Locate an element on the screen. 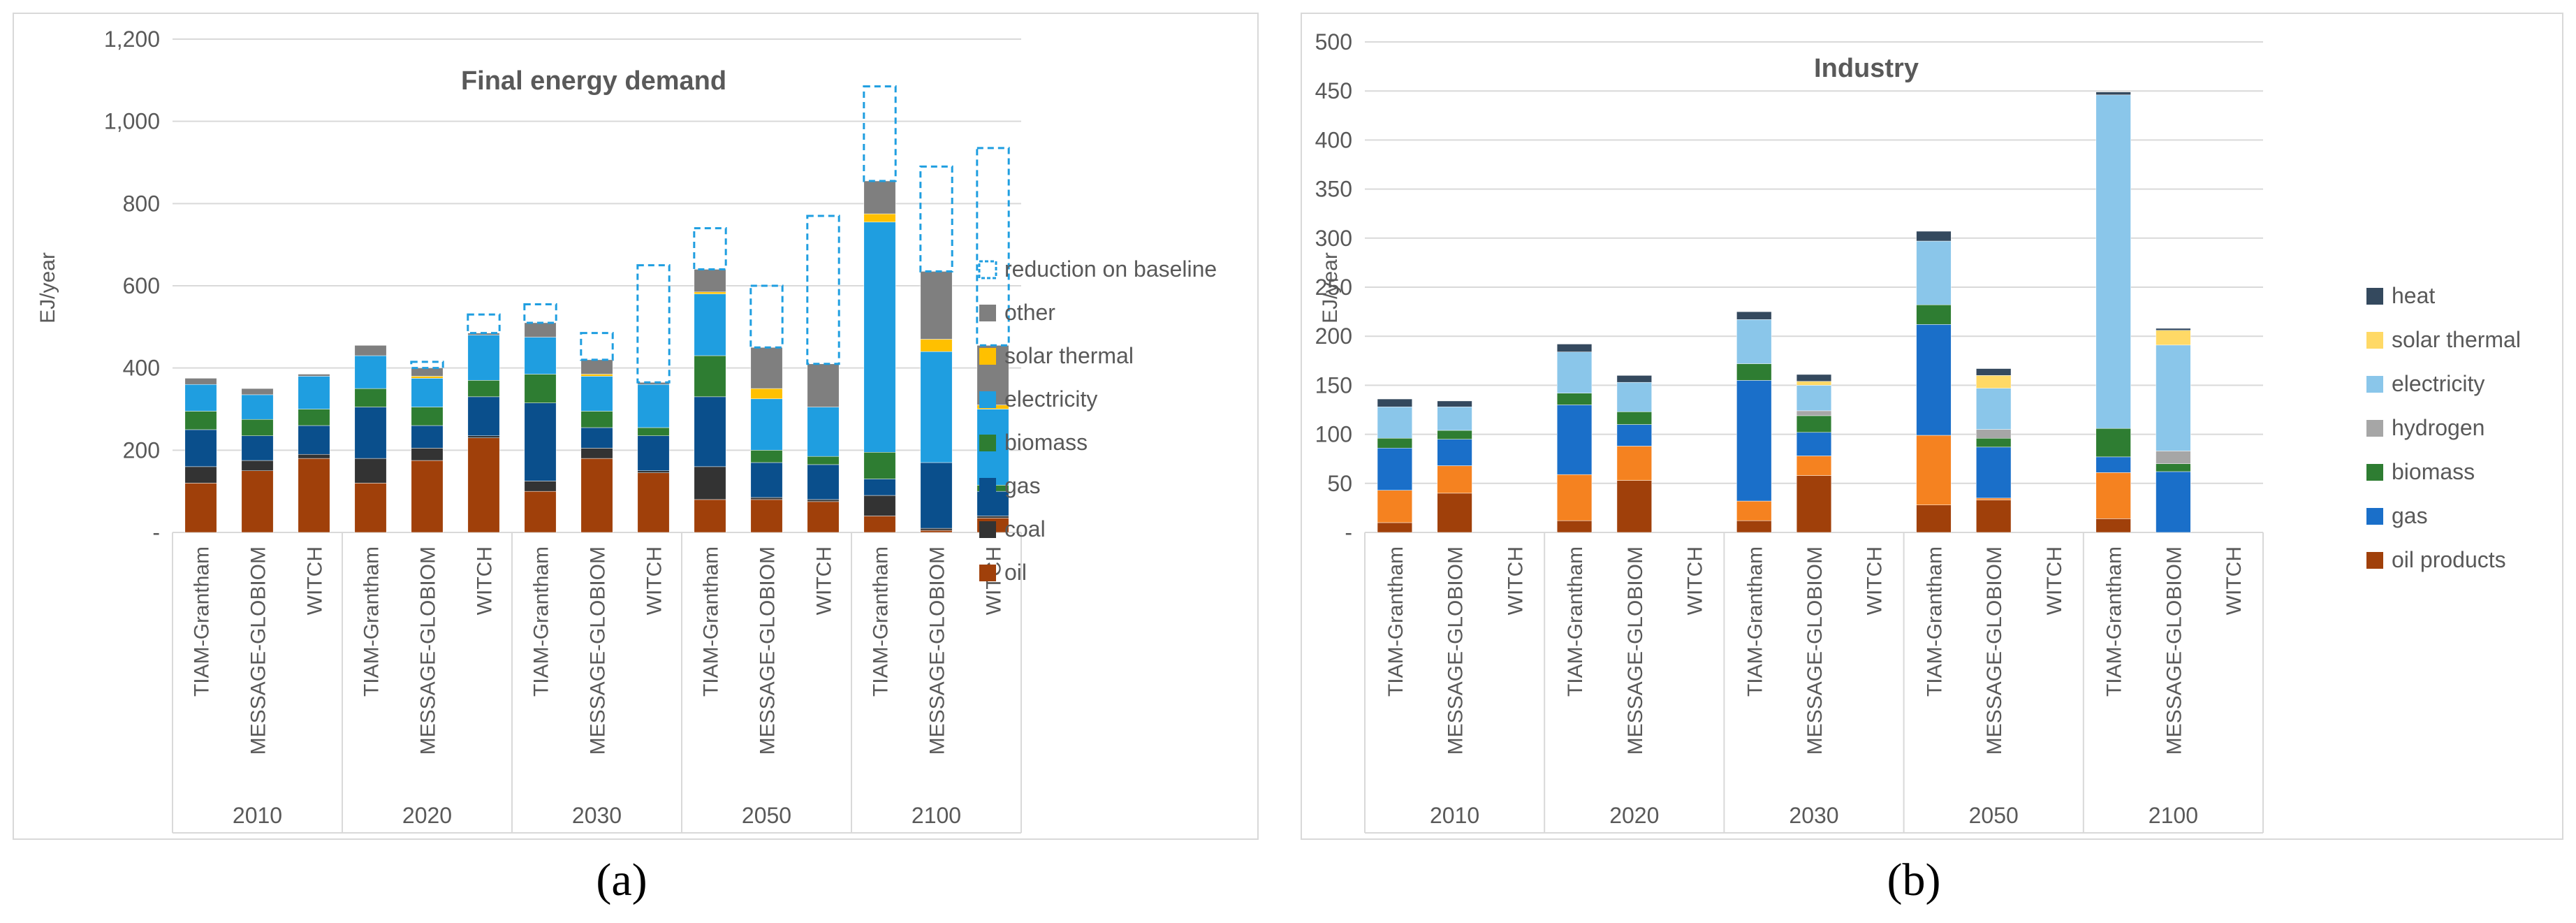 Image resolution: width=2576 pixels, height=923 pixels. legend-swatch-oil-products is located at coordinates (2374, 560).